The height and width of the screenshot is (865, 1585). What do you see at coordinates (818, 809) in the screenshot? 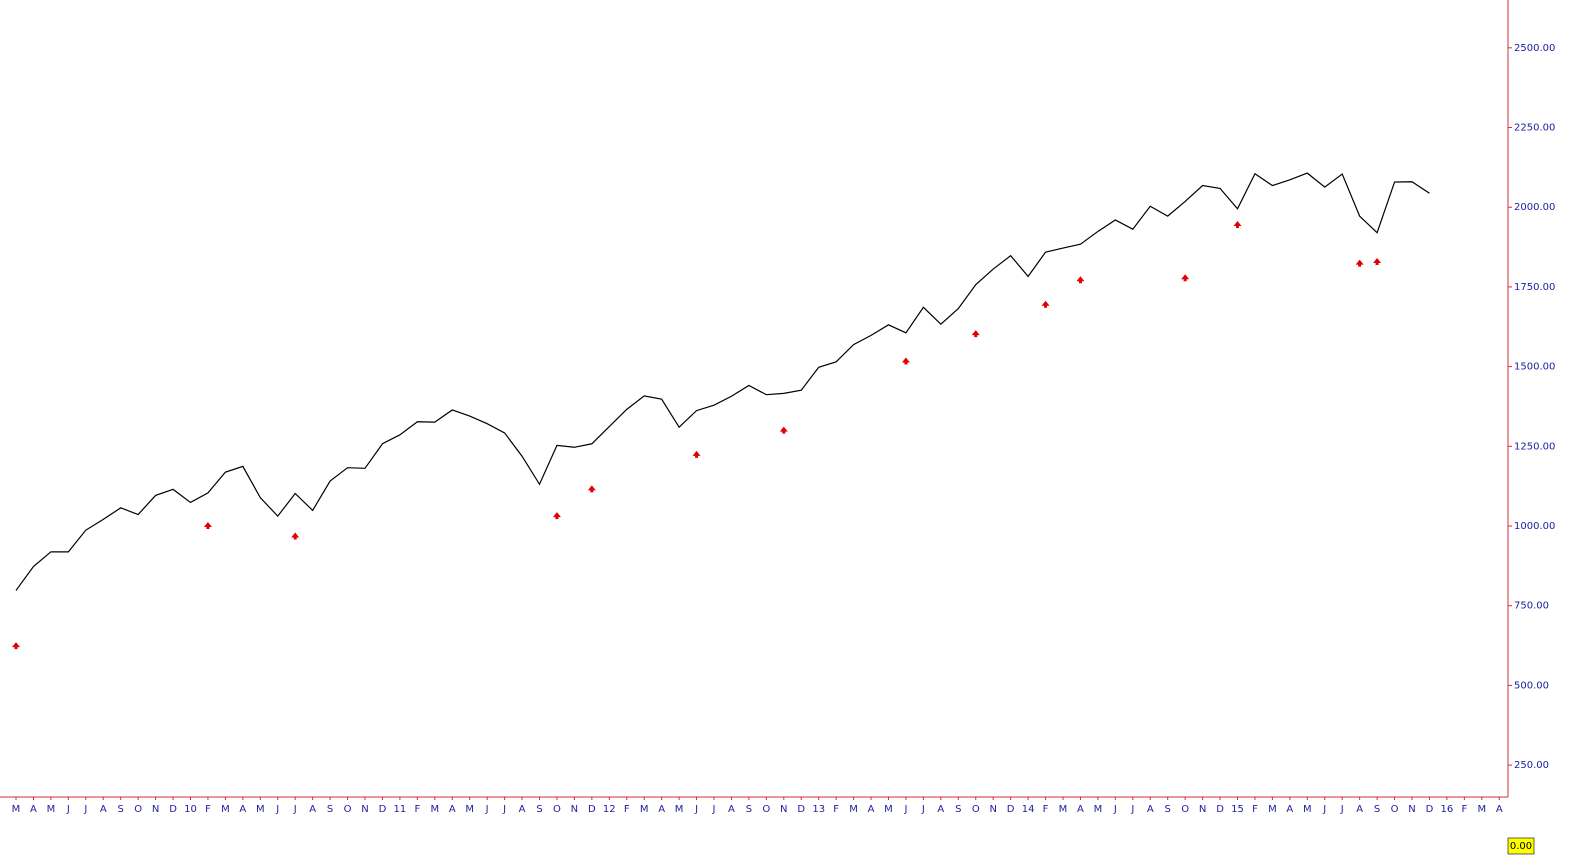
I see `x-tick-label: 13` at bounding box center [818, 809].